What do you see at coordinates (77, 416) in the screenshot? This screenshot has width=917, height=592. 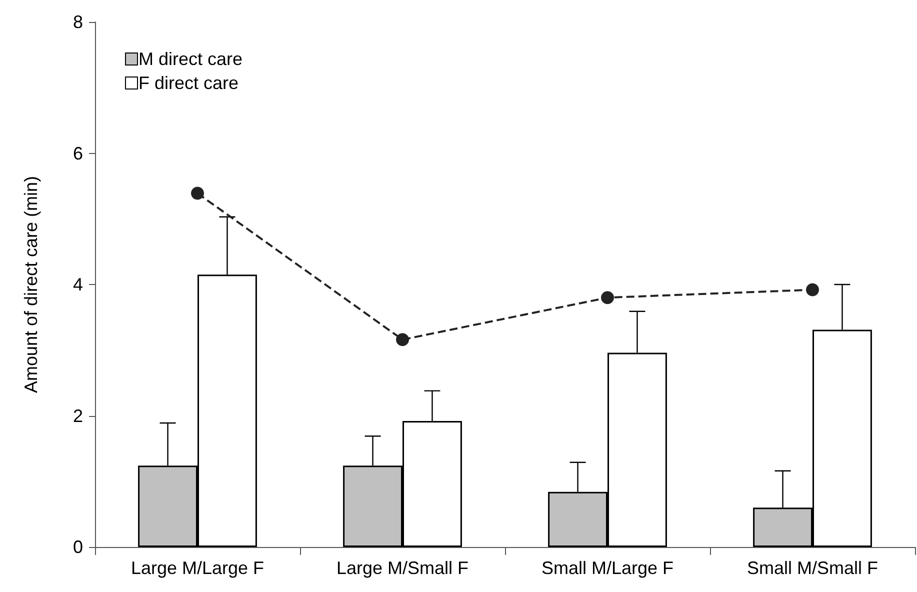 I see `y-tick-label: 2` at bounding box center [77, 416].